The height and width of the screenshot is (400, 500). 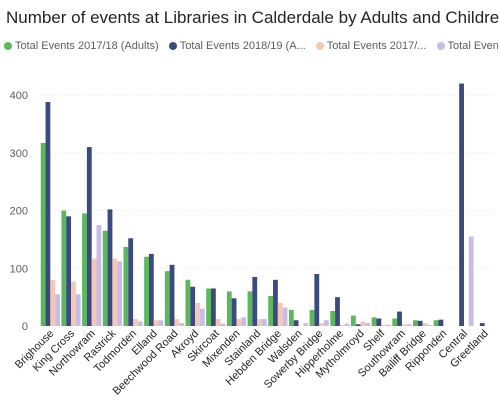 I want to click on legend-label-series-1: Total Events 2017/18 (Adults), so click(x=87, y=46).